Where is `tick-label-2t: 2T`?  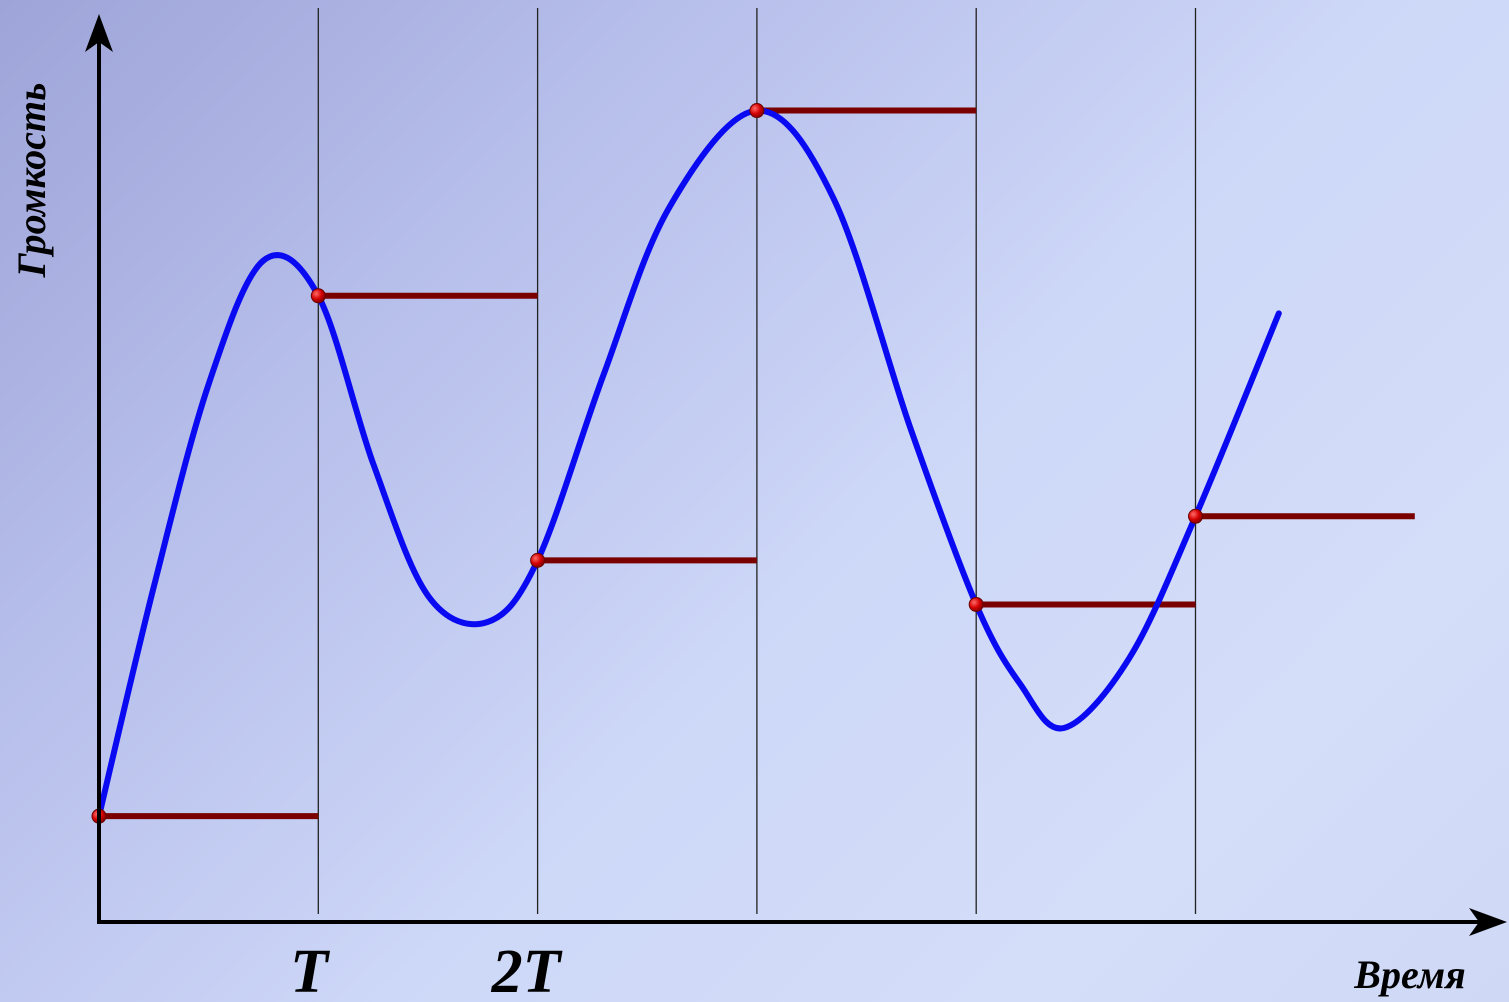 tick-label-2t: 2T is located at coordinates (527, 970).